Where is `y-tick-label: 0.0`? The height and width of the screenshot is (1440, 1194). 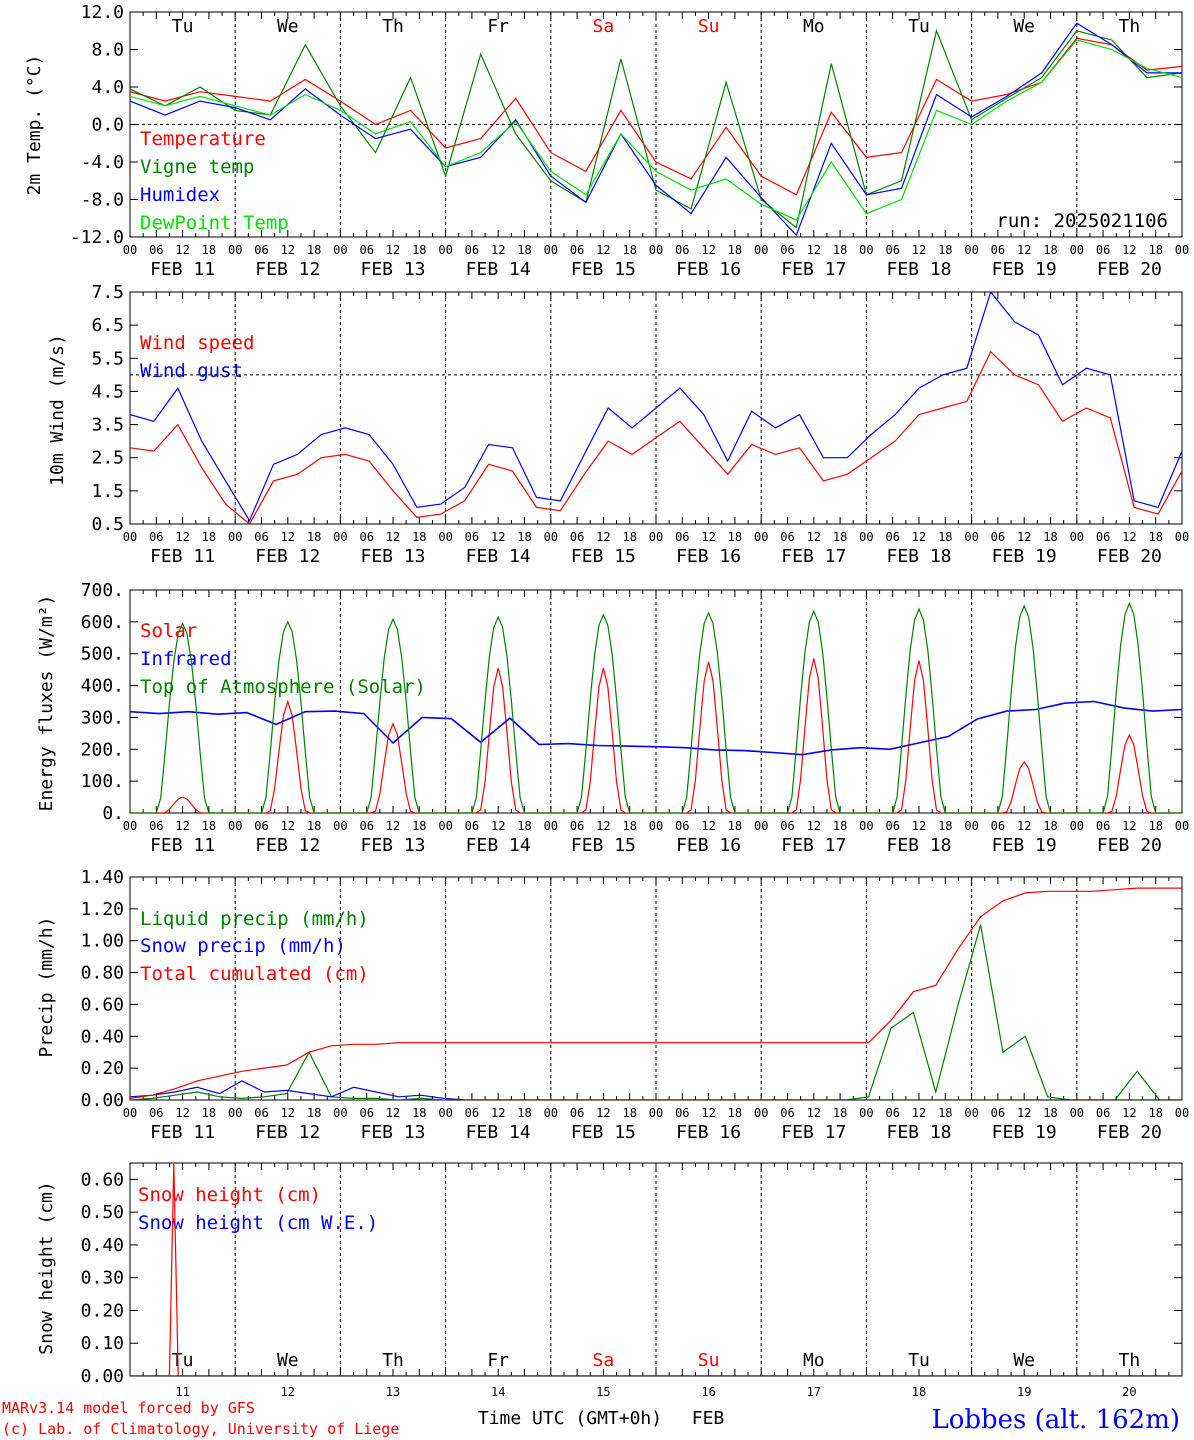 y-tick-label: 0.0 is located at coordinates (107, 125).